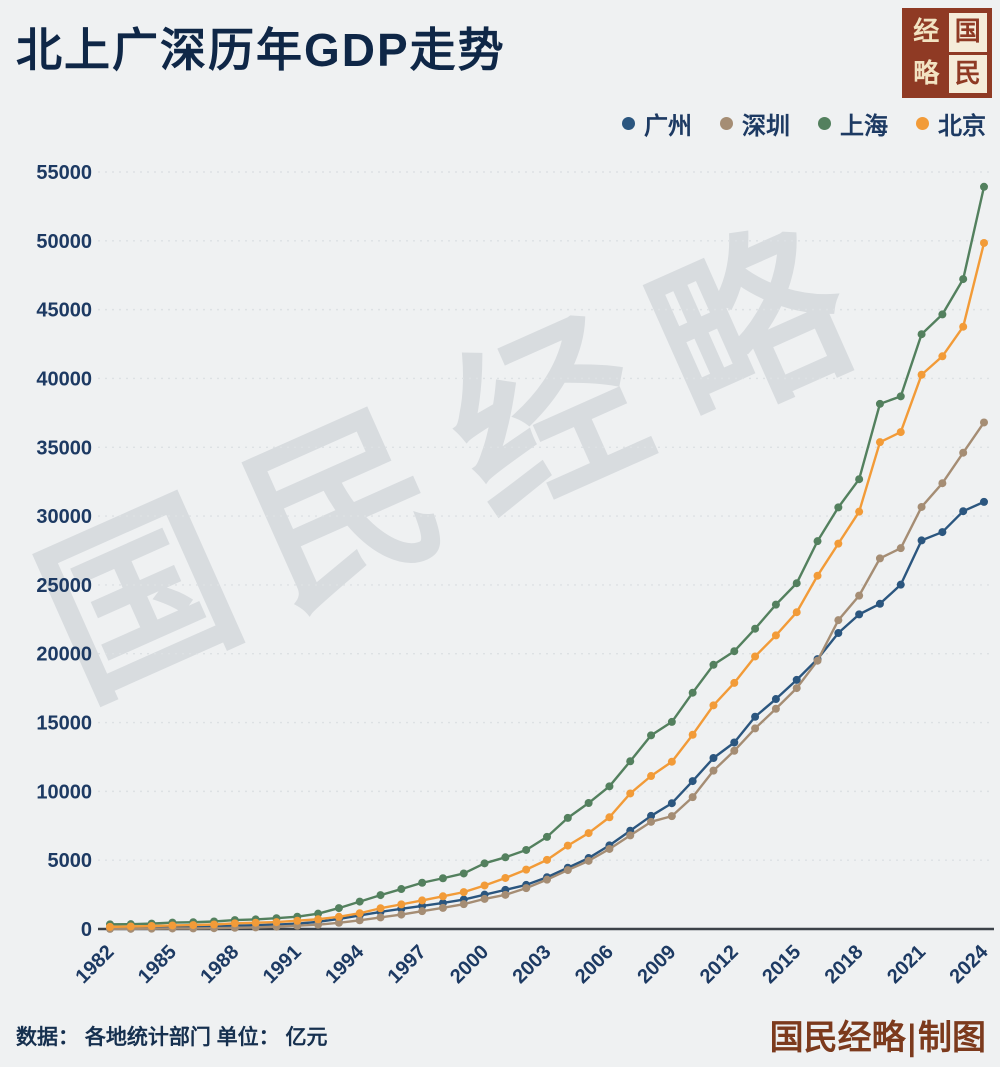  What do you see at coordinates (853, 123) in the screenshot?
I see `legend-item-2: 上海` at bounding box center [853, 123].